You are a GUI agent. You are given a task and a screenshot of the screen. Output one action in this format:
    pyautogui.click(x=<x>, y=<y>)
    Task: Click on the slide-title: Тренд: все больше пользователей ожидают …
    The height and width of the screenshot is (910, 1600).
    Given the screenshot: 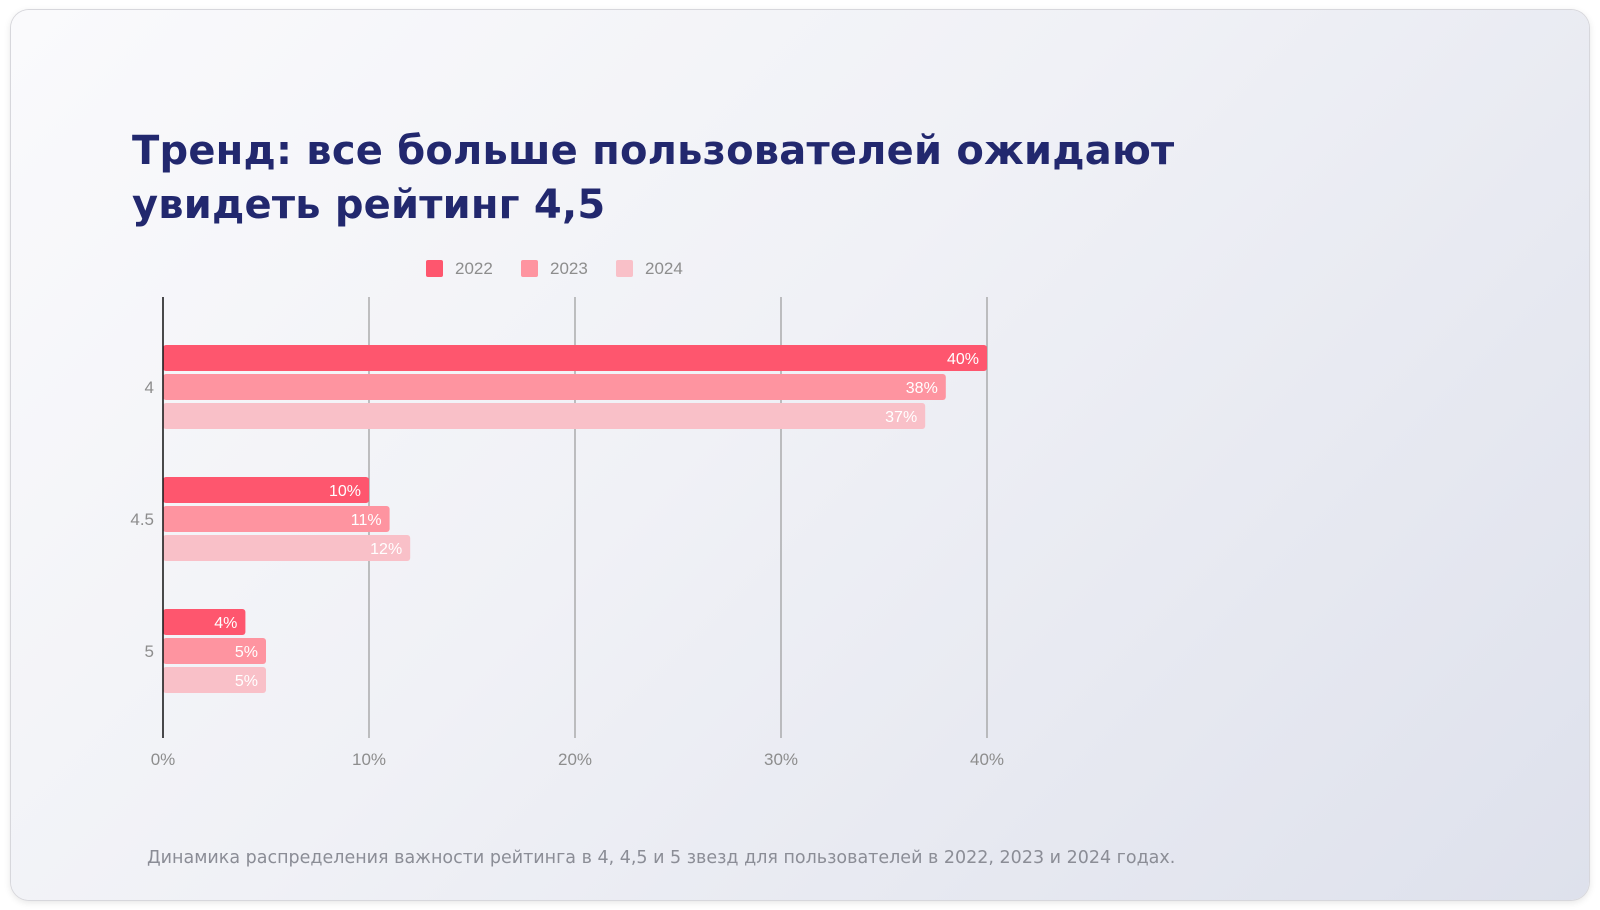 What is the action you would take?
    pyautogui.click(x=732, y=178)
    